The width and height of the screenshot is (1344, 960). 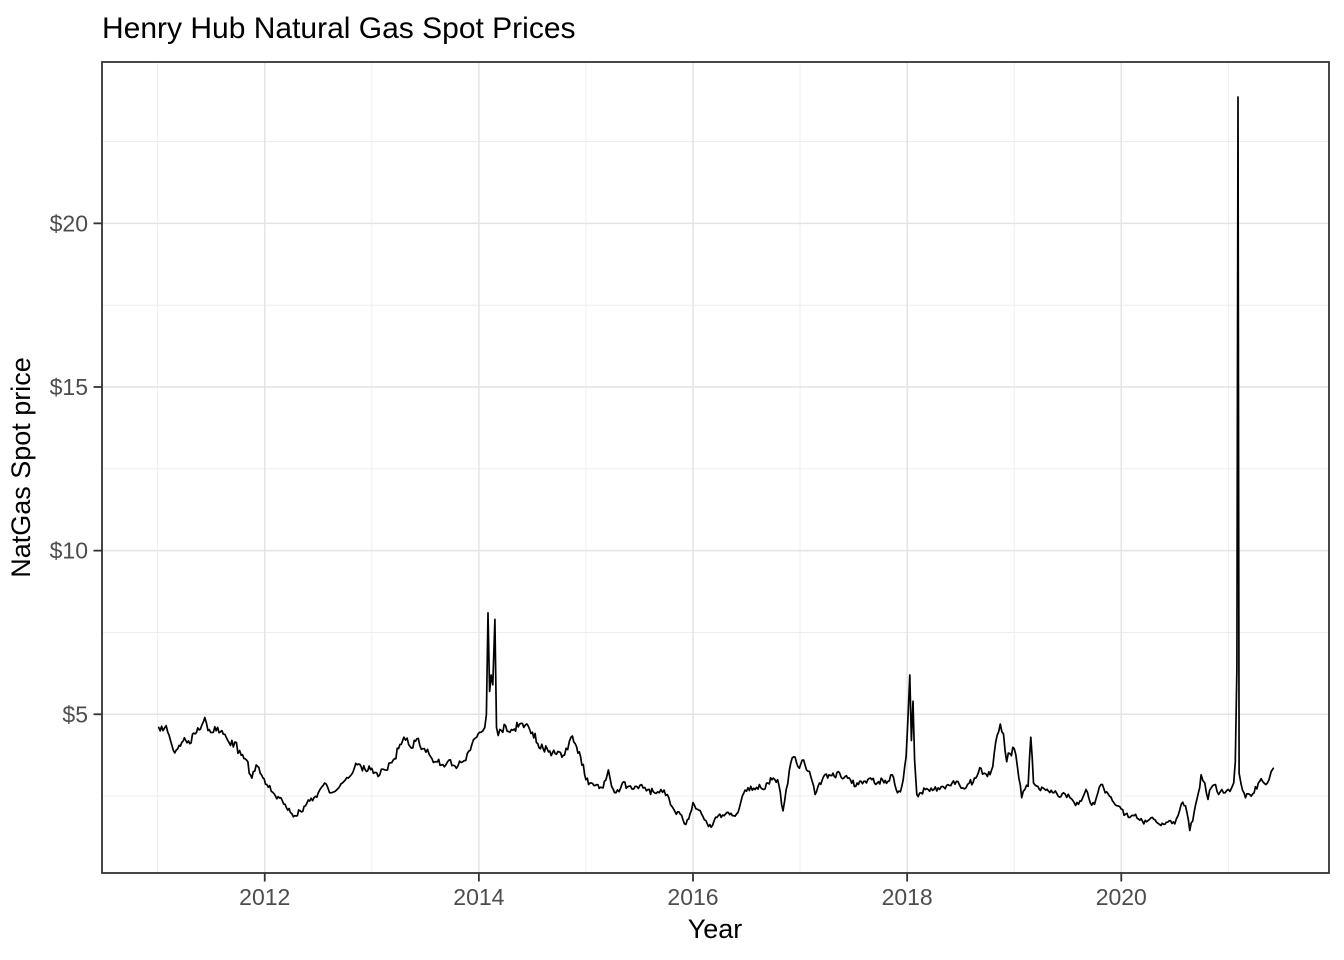 What do you see at coordinates (21, 467) in the screenshot?
I see `y-axis-title: NatGas Spot price` at bounding box center [21, 467].